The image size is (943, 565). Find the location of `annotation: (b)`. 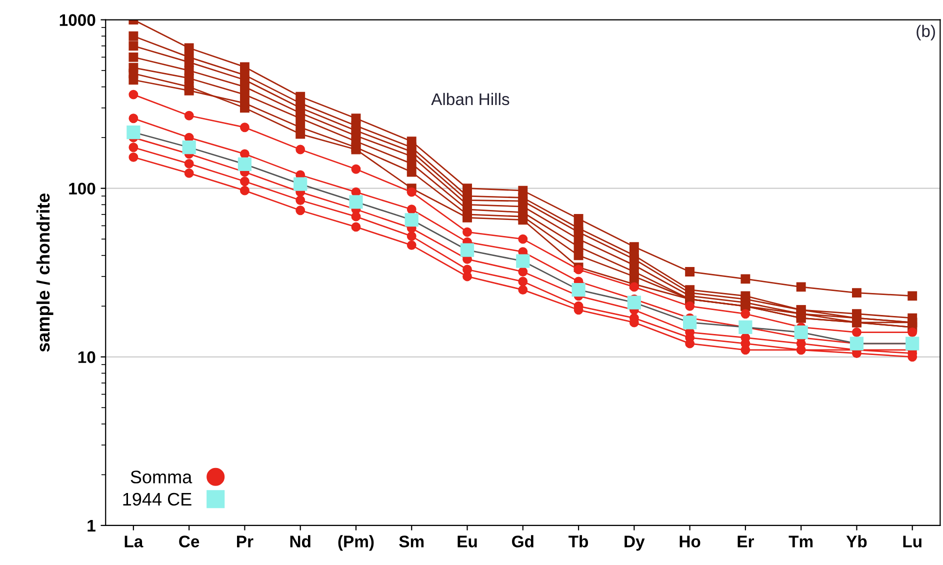

annotation: (b) is located at coordinates (925, 32).